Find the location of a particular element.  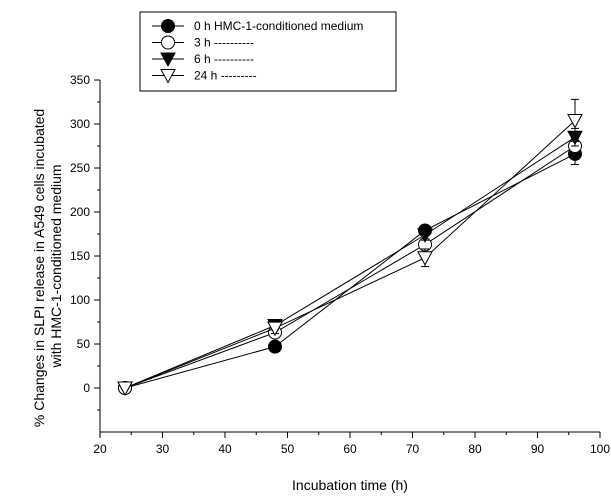

y-tick-label: 50 is located at coordinates (84, 344).